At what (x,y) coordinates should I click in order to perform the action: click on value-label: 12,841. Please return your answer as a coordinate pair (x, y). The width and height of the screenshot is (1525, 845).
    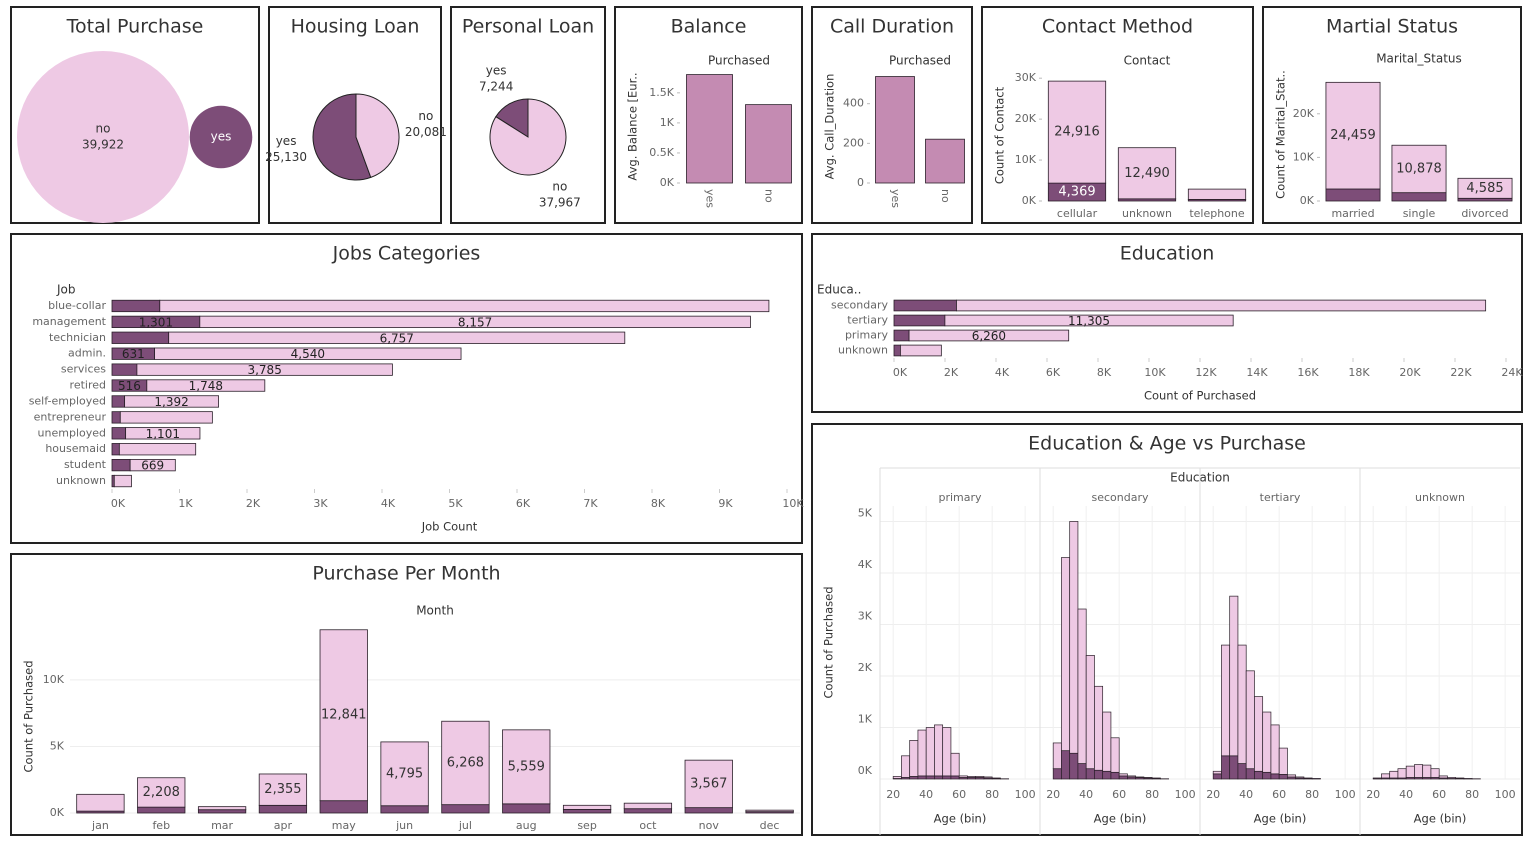
    Looking at the image, I should click on (344, 715).